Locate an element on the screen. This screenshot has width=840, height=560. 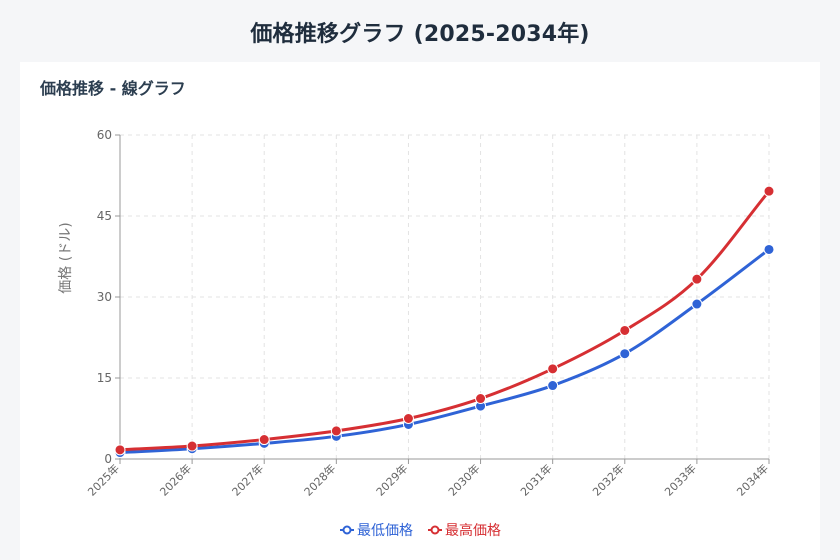
legend-label: 最低価格 is located at coordinates (385, 531).